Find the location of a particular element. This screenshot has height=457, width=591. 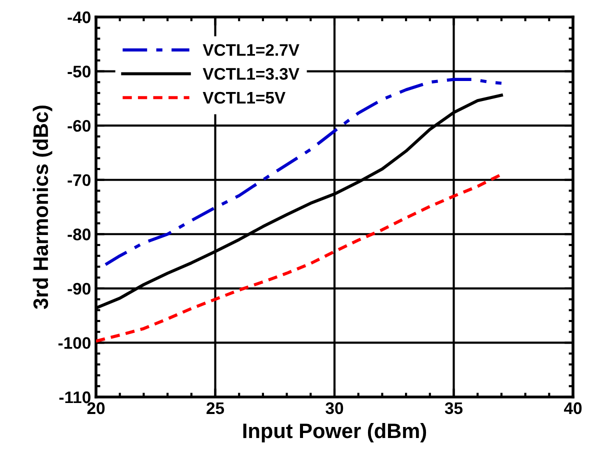

y-tick-label: -70 is located at coordinates (79, 180).